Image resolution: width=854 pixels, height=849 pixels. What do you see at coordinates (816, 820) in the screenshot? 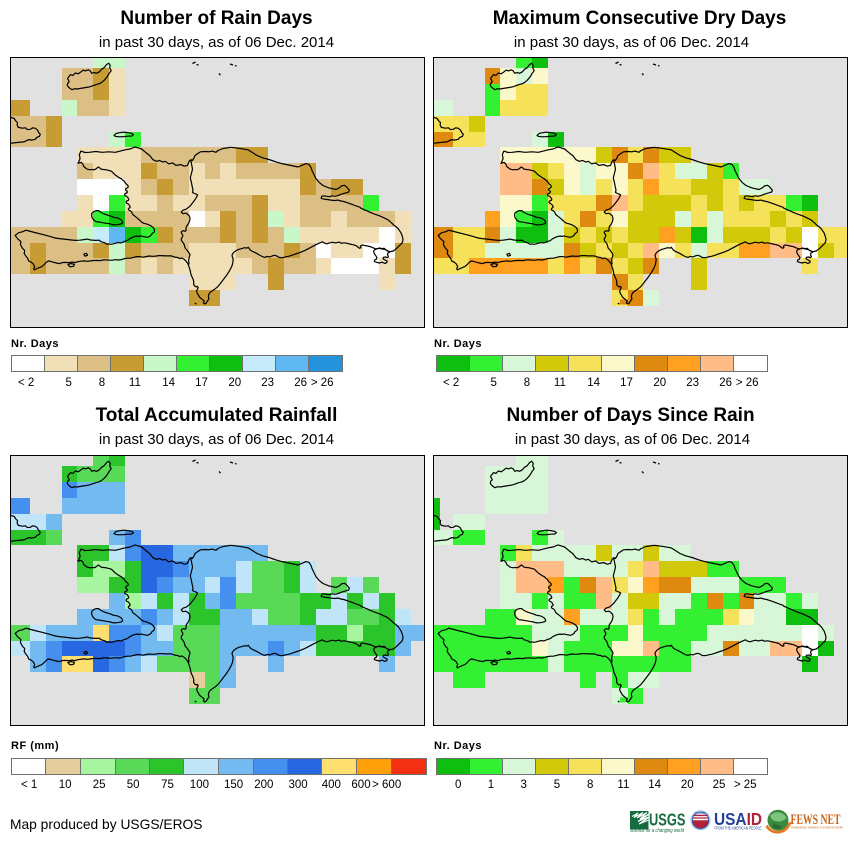
I see `svg-text: FEWS NET` at bounding box center [816, 820].